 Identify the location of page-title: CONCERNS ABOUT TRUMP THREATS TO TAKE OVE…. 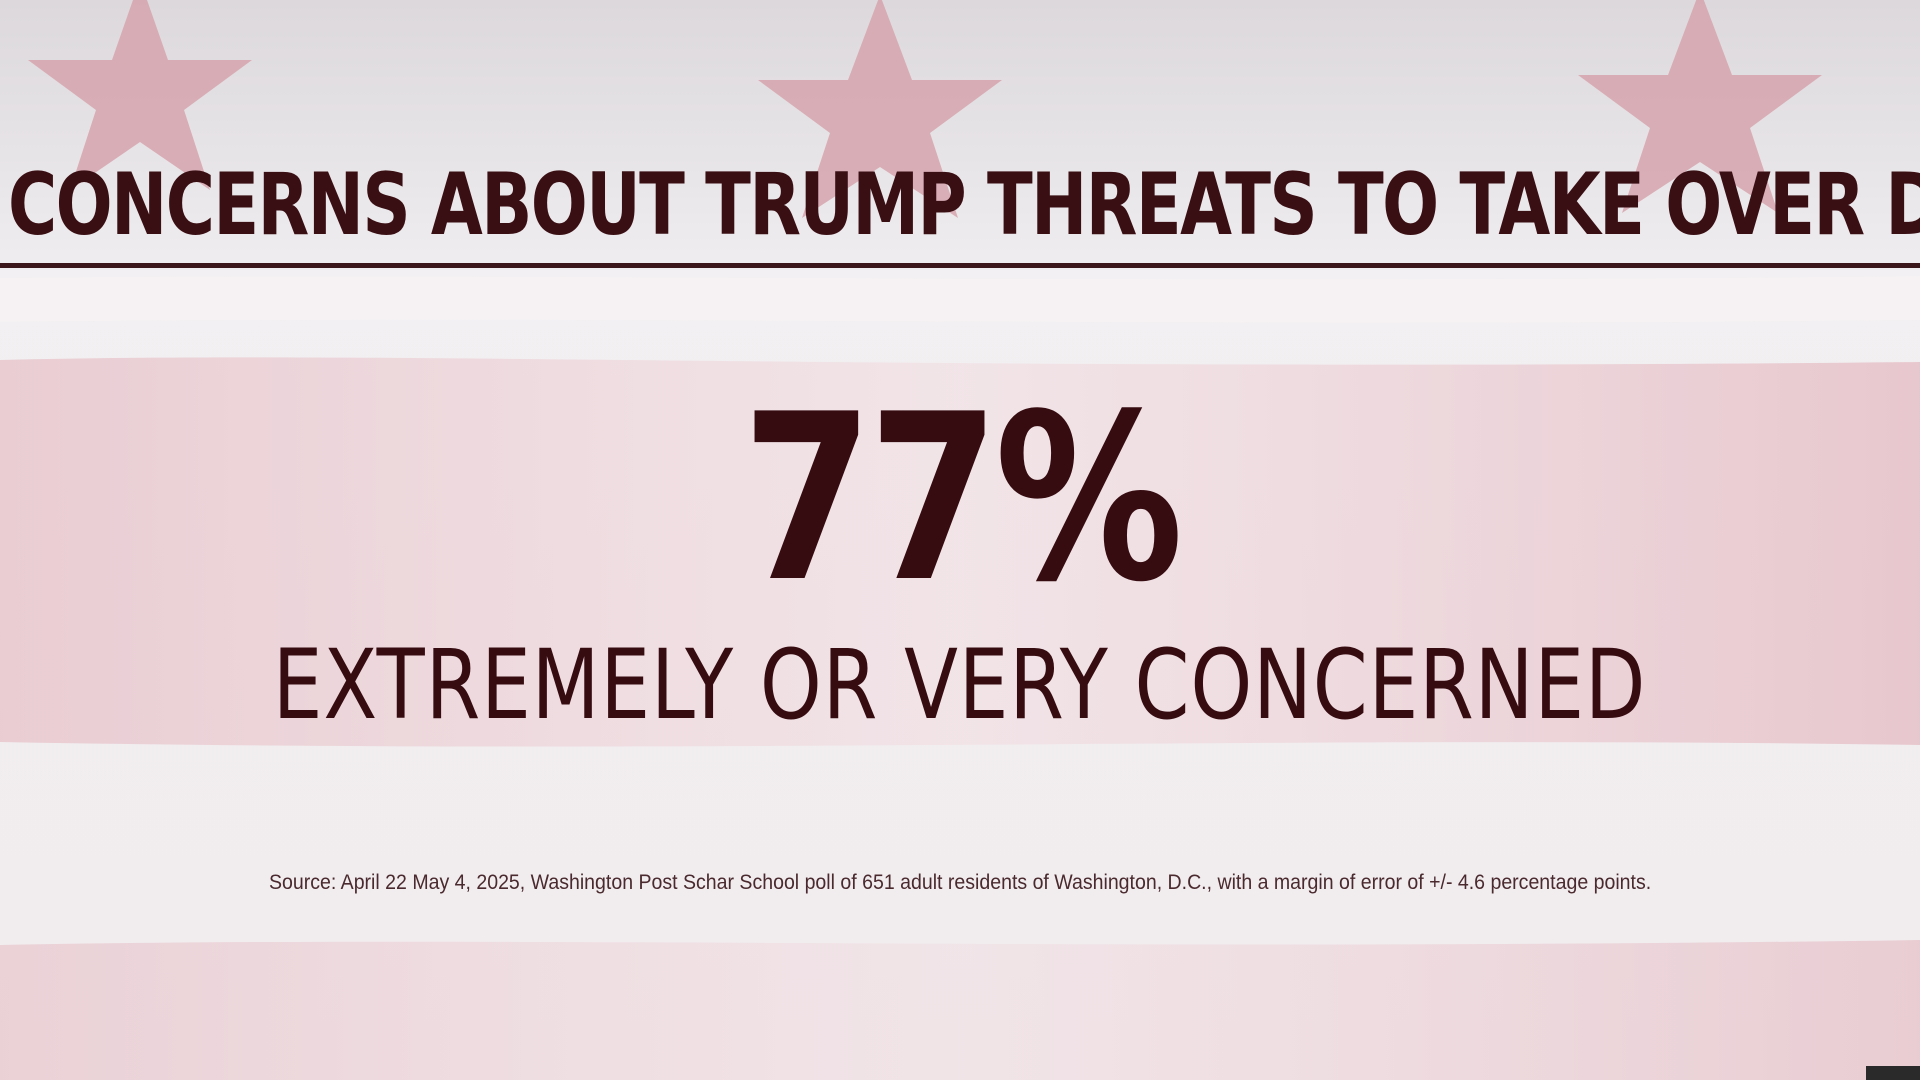
(964, 205).